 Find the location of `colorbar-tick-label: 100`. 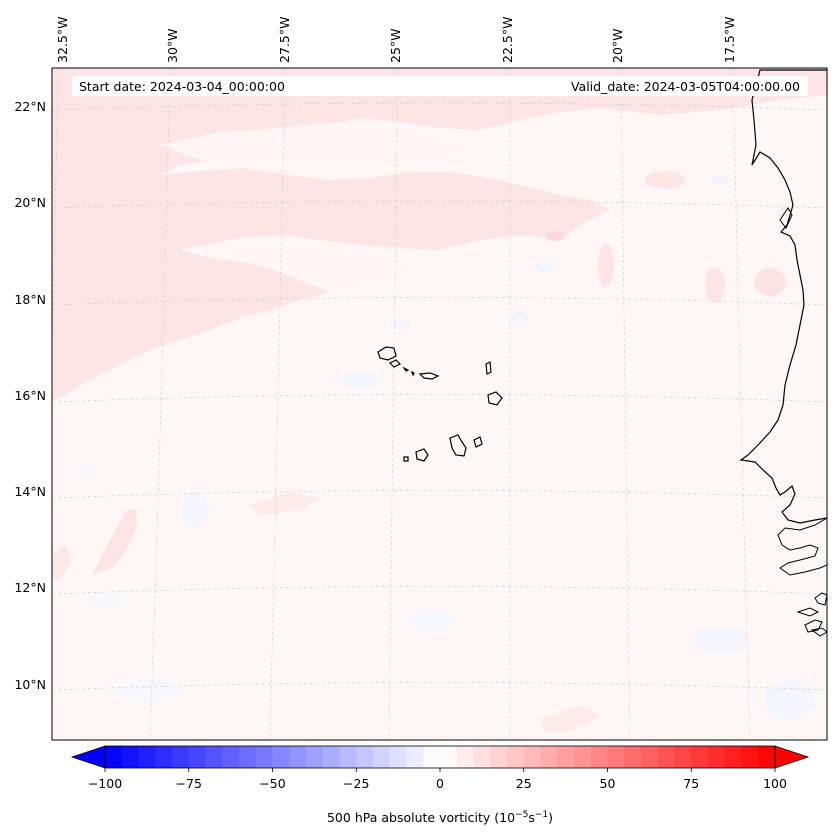

colorbar-tick-label: 100 is located at coordinates (775, 783).